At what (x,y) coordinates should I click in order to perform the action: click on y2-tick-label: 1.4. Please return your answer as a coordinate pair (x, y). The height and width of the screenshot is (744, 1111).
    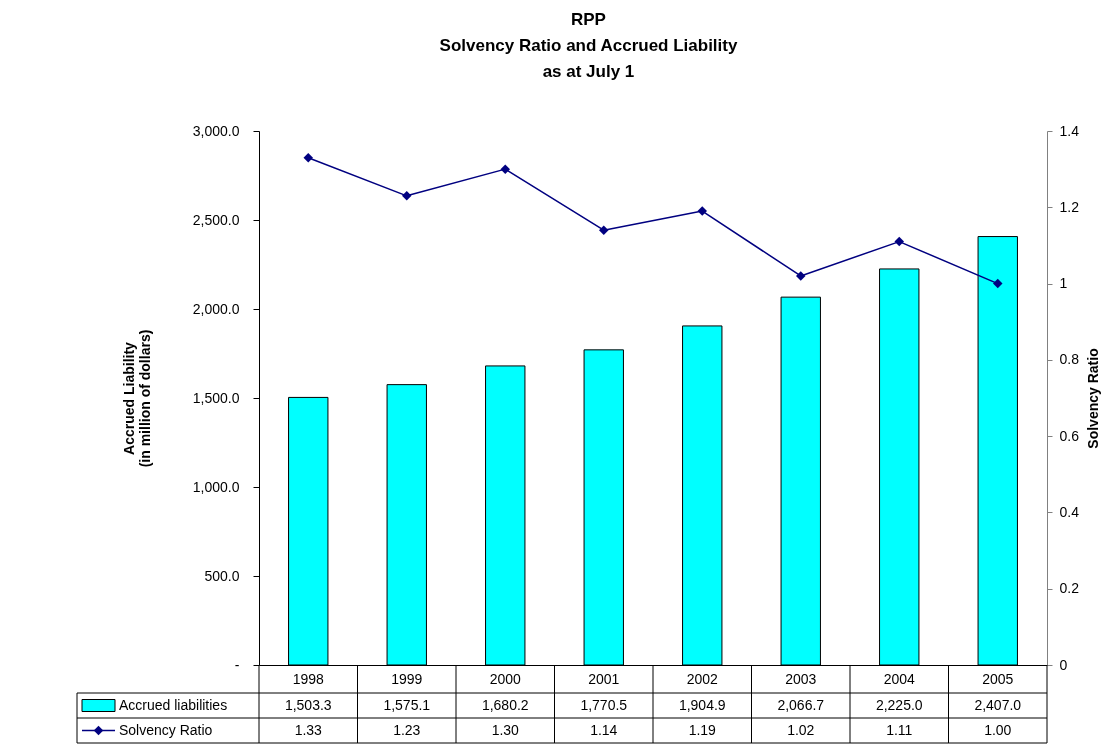
    Looking at the image, I should click on (1069, 130).